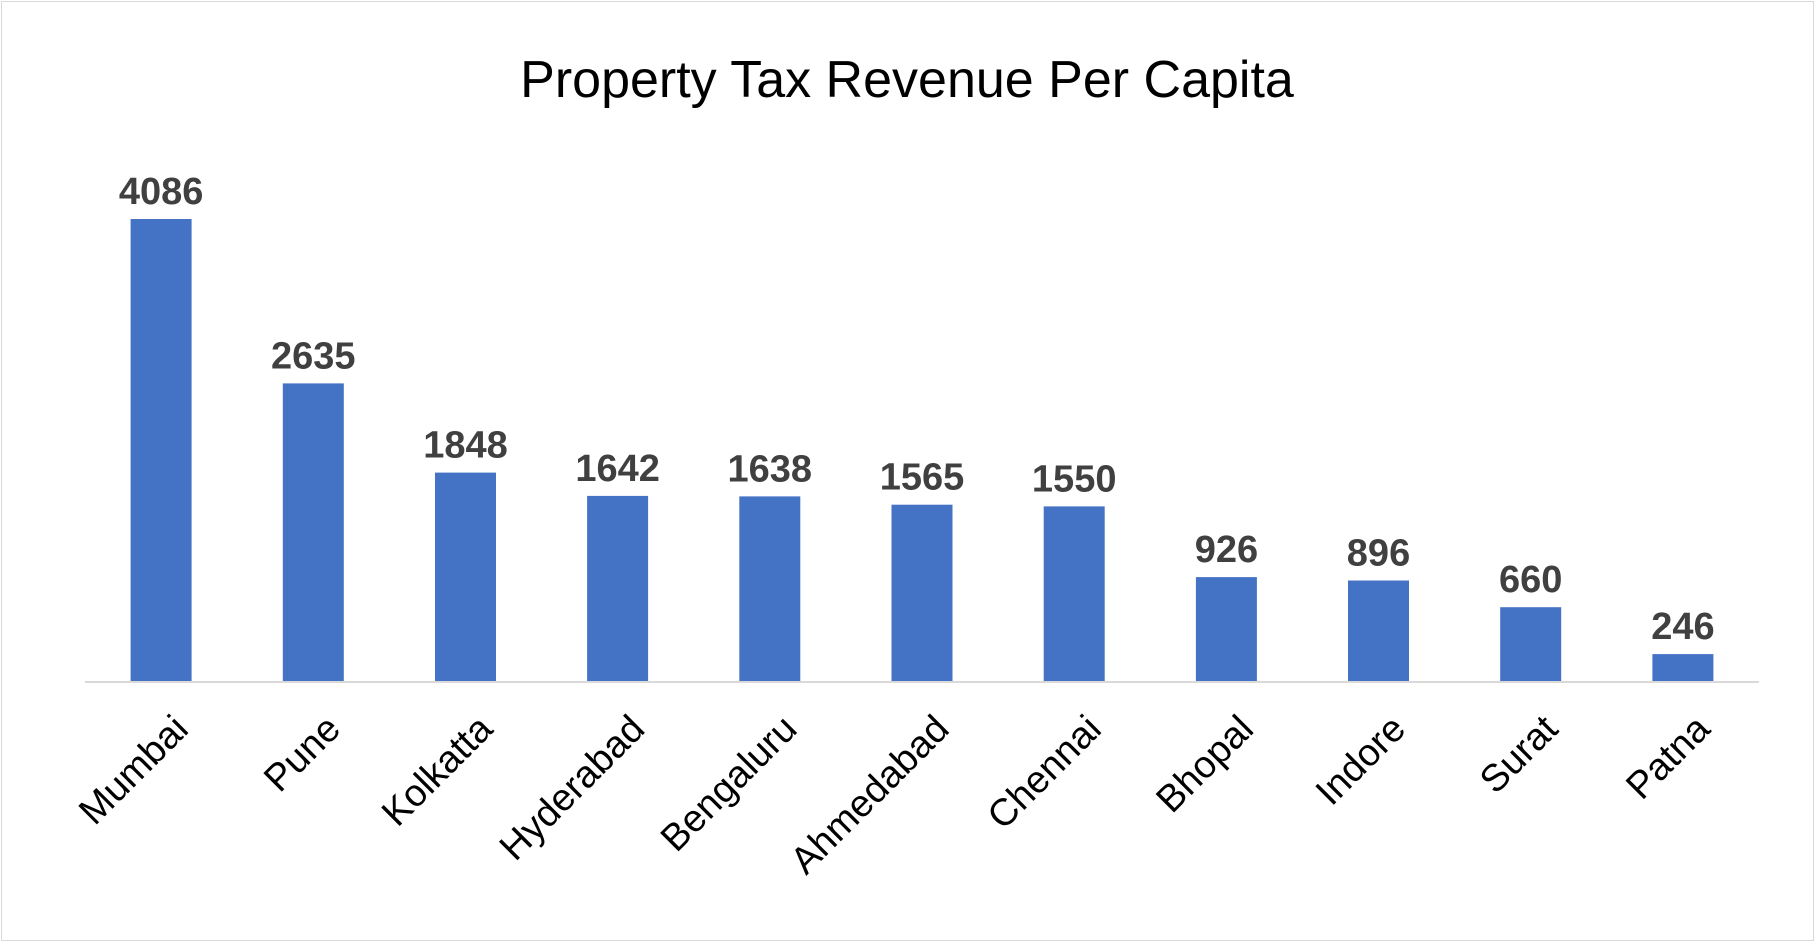  I want to click on category-label-hyderabad: Hyderabad, so click(572, 788).